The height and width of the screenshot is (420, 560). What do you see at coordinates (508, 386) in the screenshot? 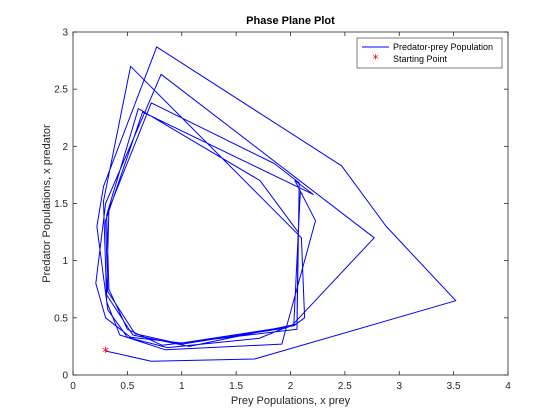
I see `x-tick-label: 4` at bounding box center [508, 386].